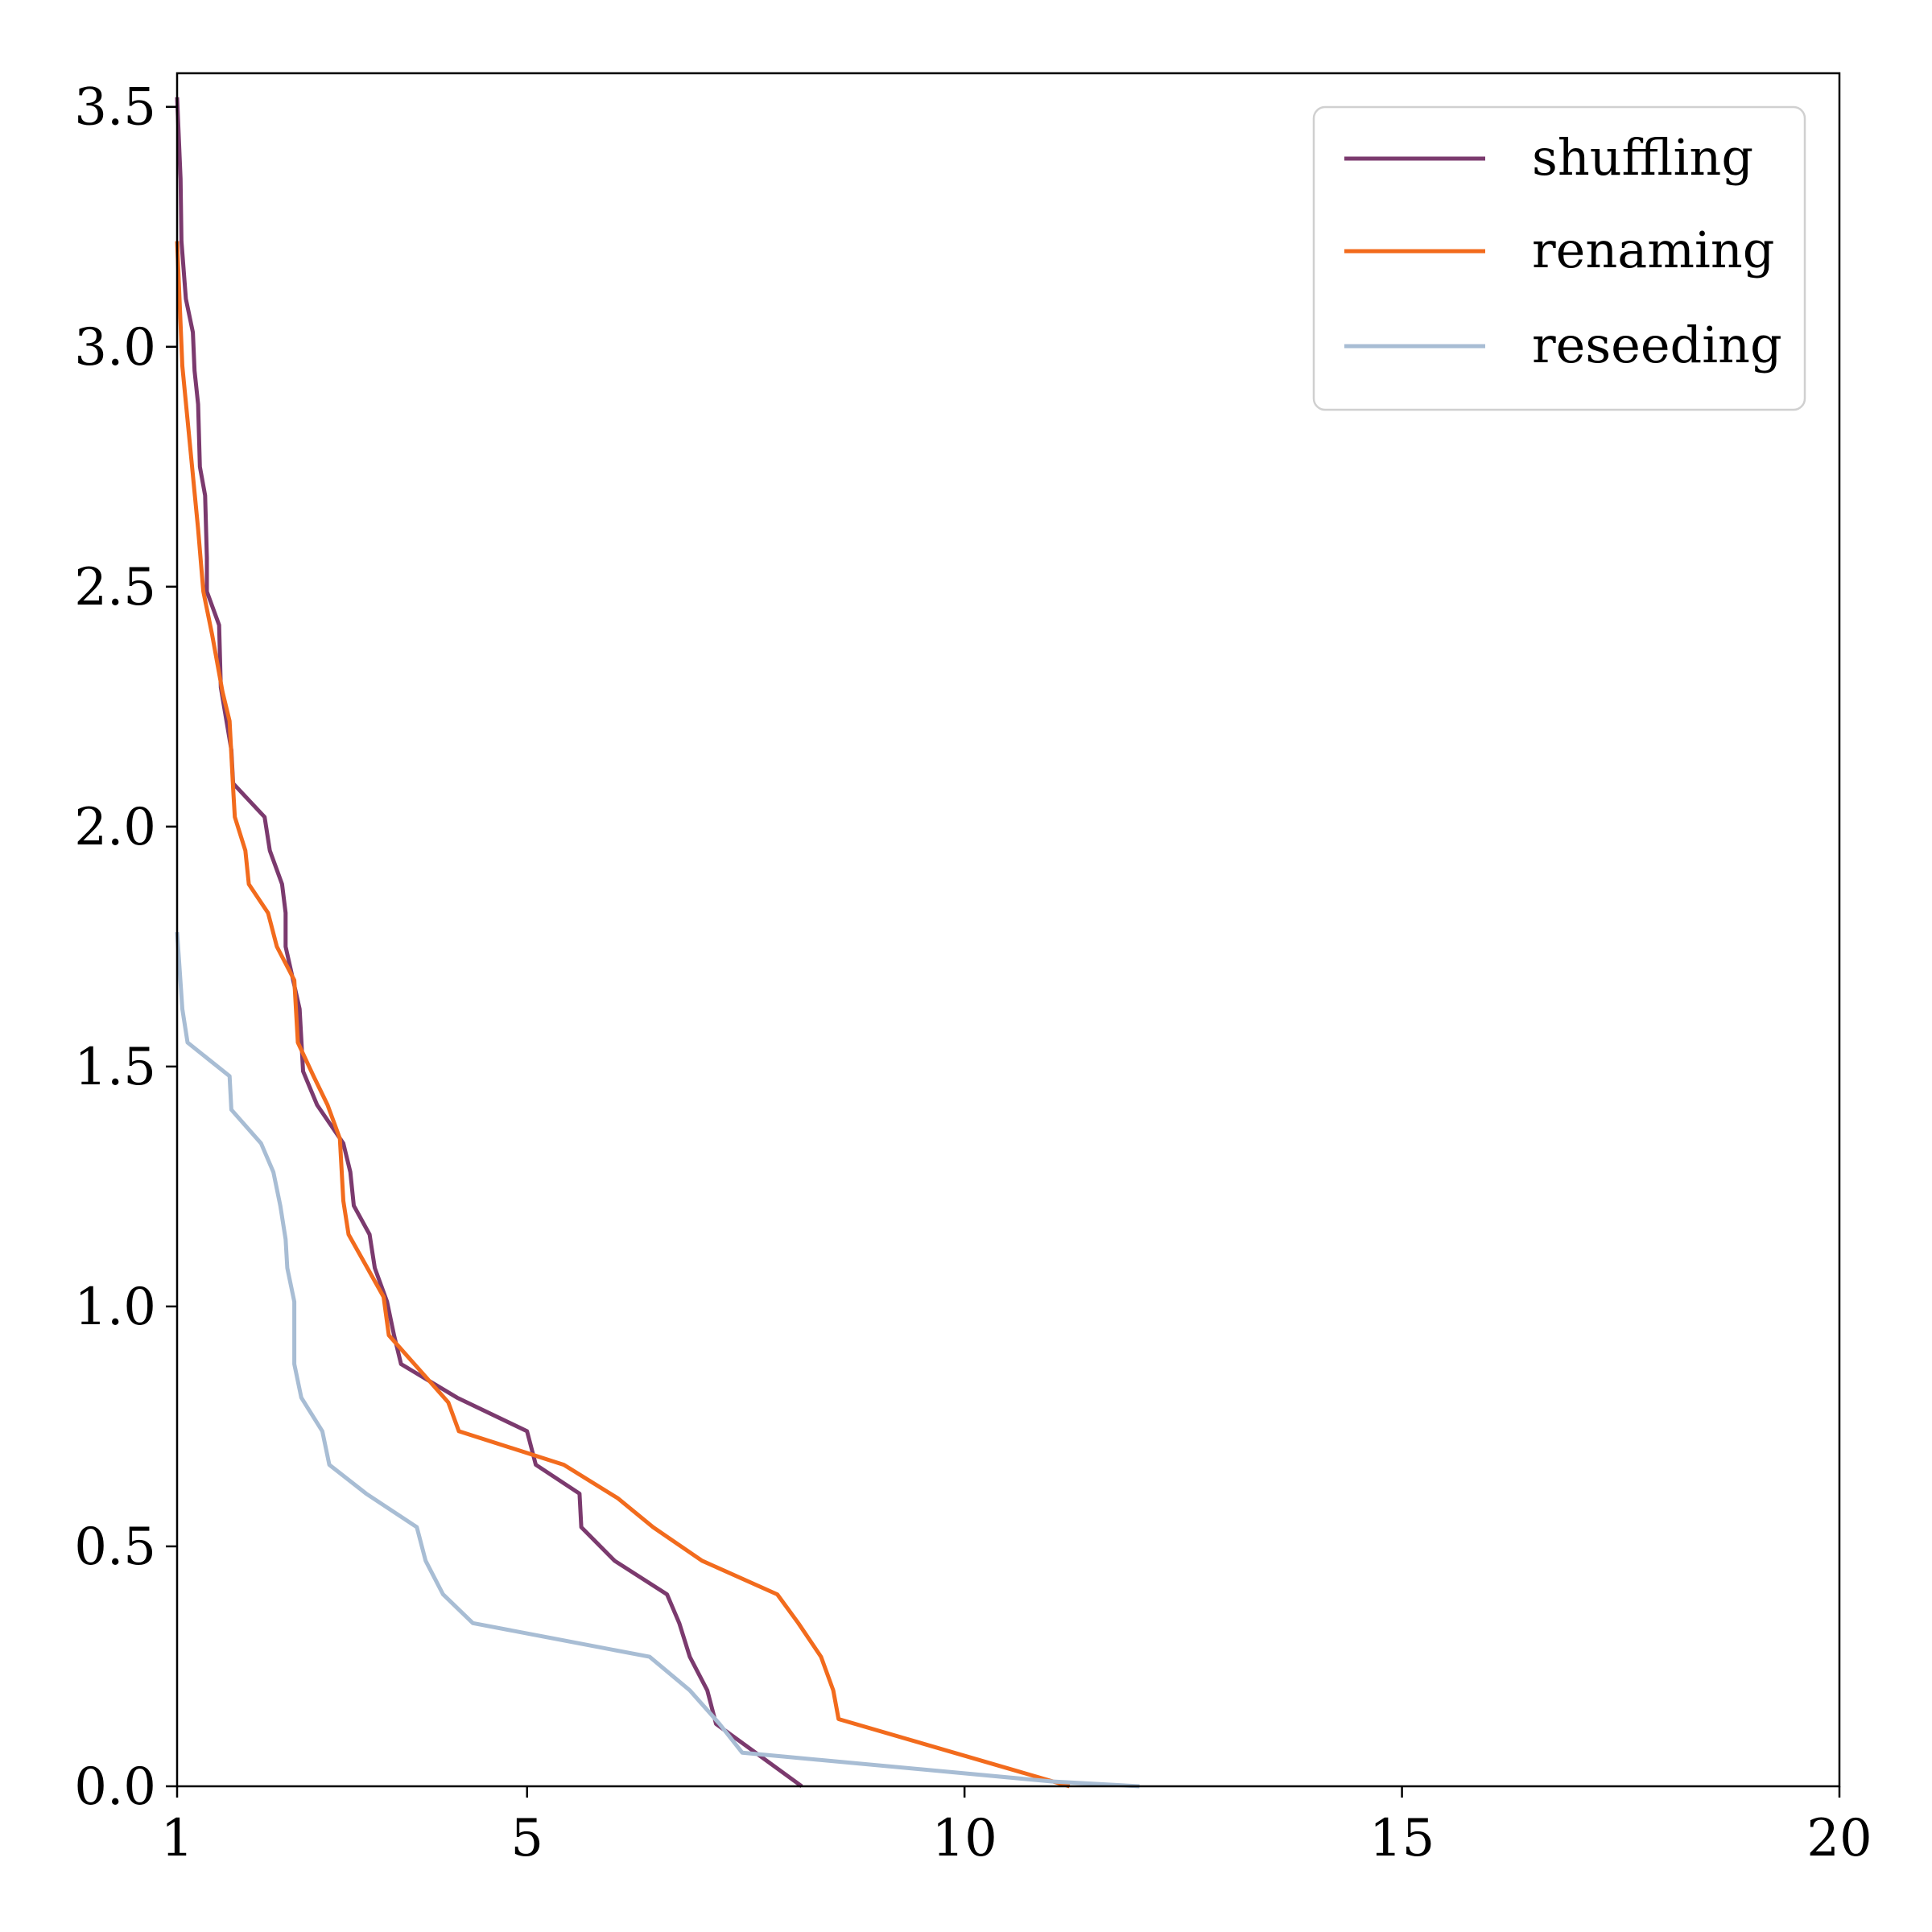  Describe the element at coordinates (1657, 345) in the screenshot. I see `legend-label-reseeding: reseeding` at that location.